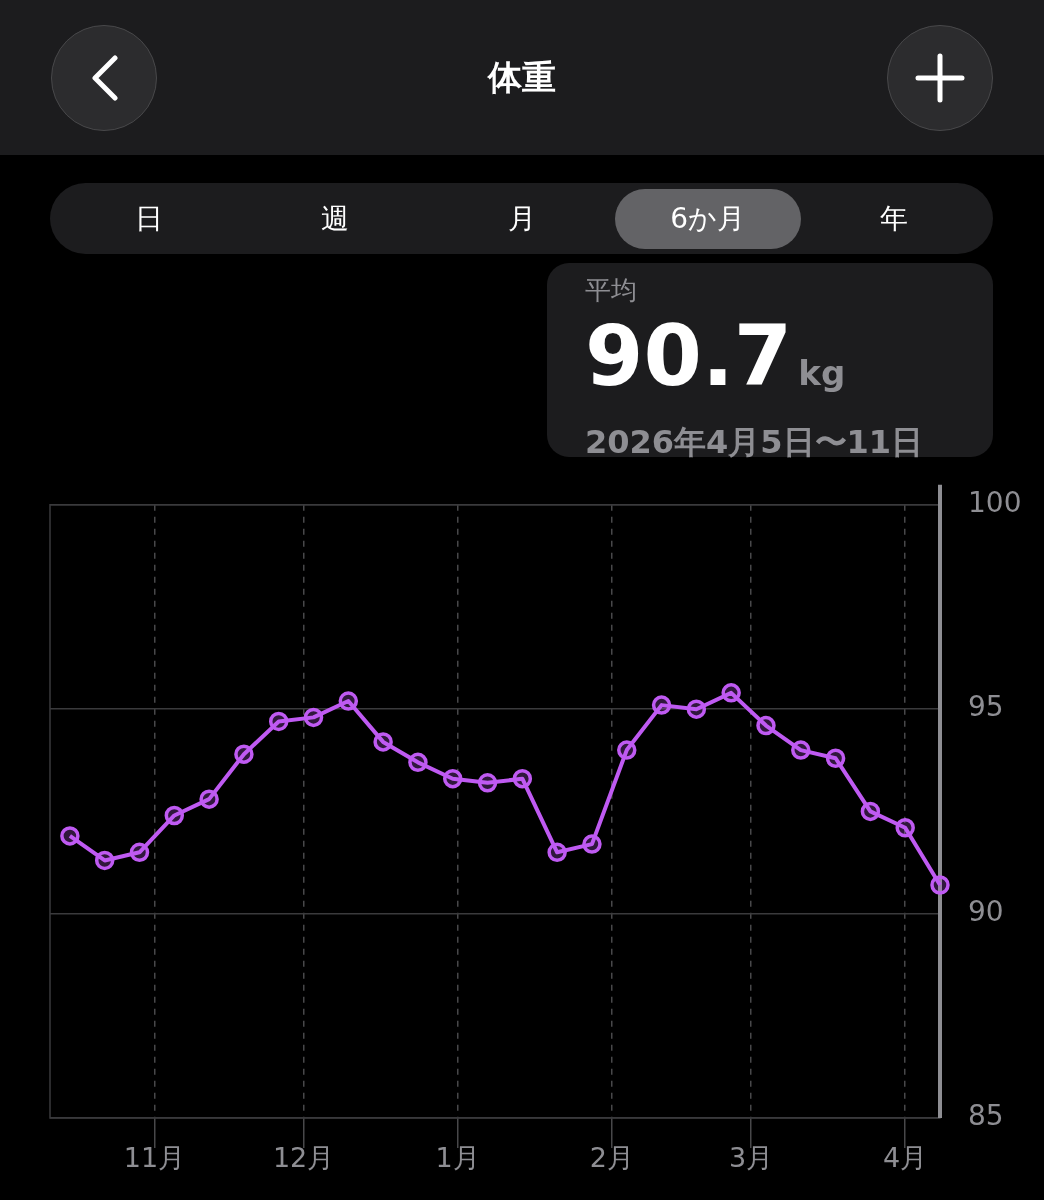 This screenshot has width=1044, height=1200. I want to click on y-tick-label: 90, so click(986, 911).